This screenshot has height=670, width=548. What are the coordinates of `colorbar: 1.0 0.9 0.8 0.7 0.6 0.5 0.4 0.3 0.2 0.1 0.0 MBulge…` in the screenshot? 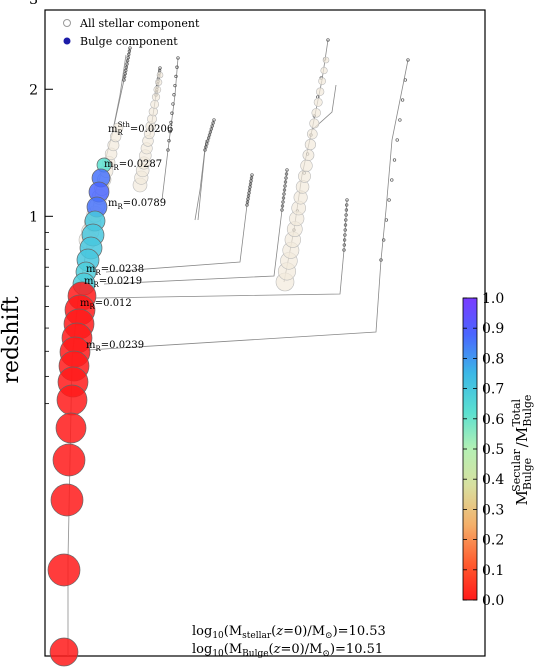 It's located at (498, 450).